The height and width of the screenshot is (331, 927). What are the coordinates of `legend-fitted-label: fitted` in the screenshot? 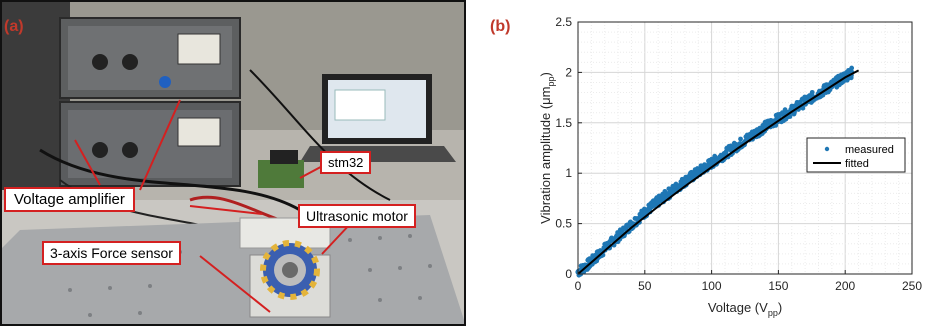 It's located at (857, 164).